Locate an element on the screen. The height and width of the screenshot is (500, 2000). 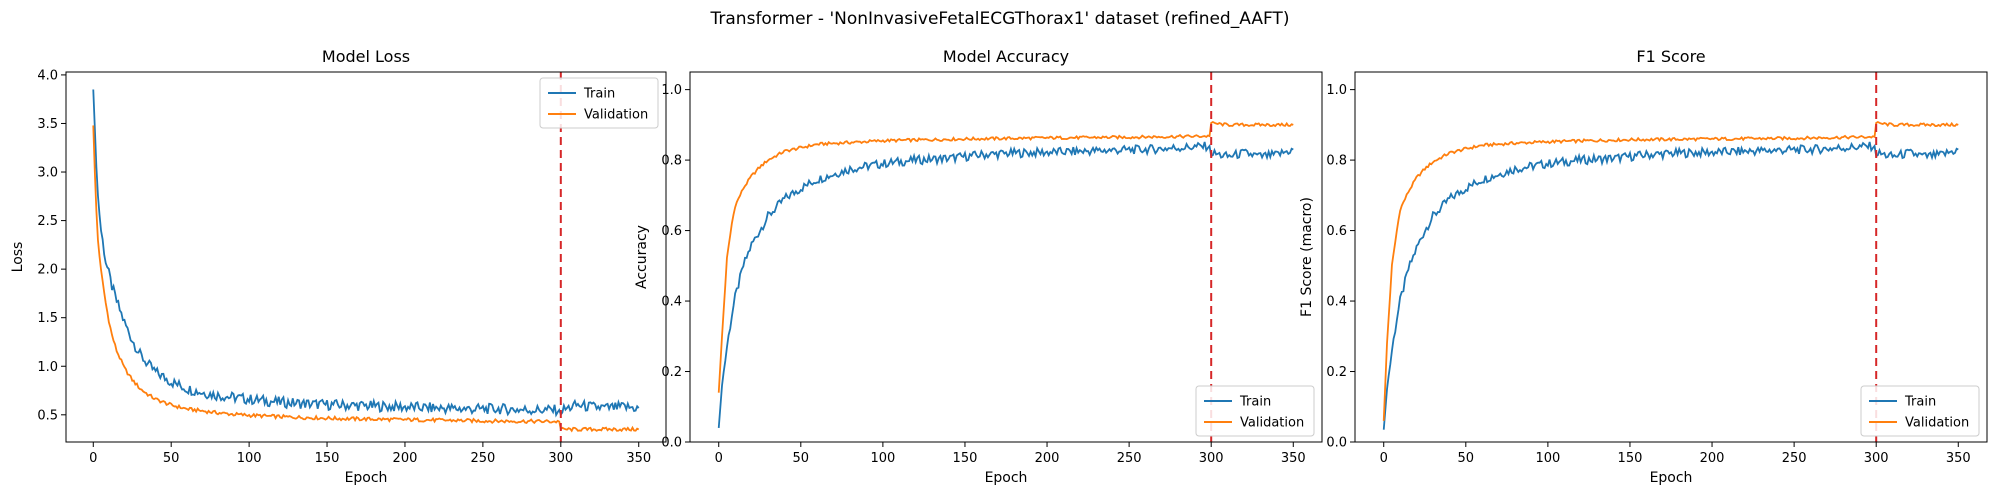
y-axis-label: F1 Score (macro) is located at coordinates (1307, 257).